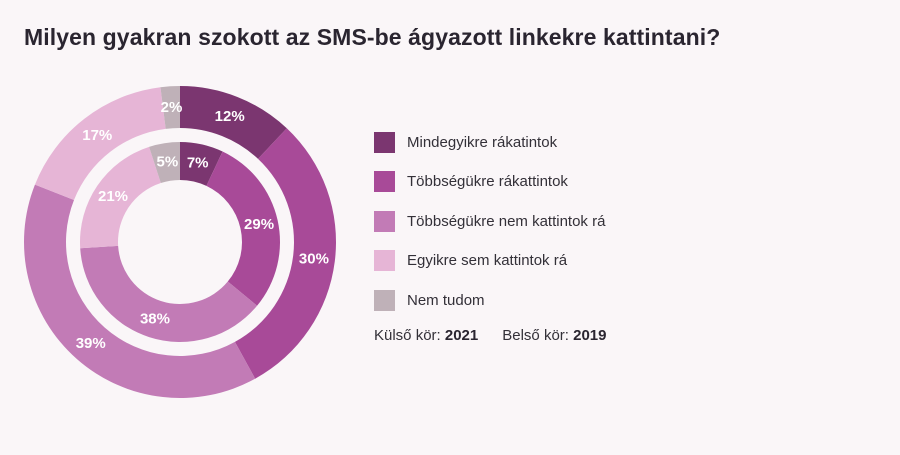 The height and width of the screenshot is (455, 900). Describe the element at coordinates (535, 335) in the screenshot. I see `inner-ring-label: Belső kör:` at that location.